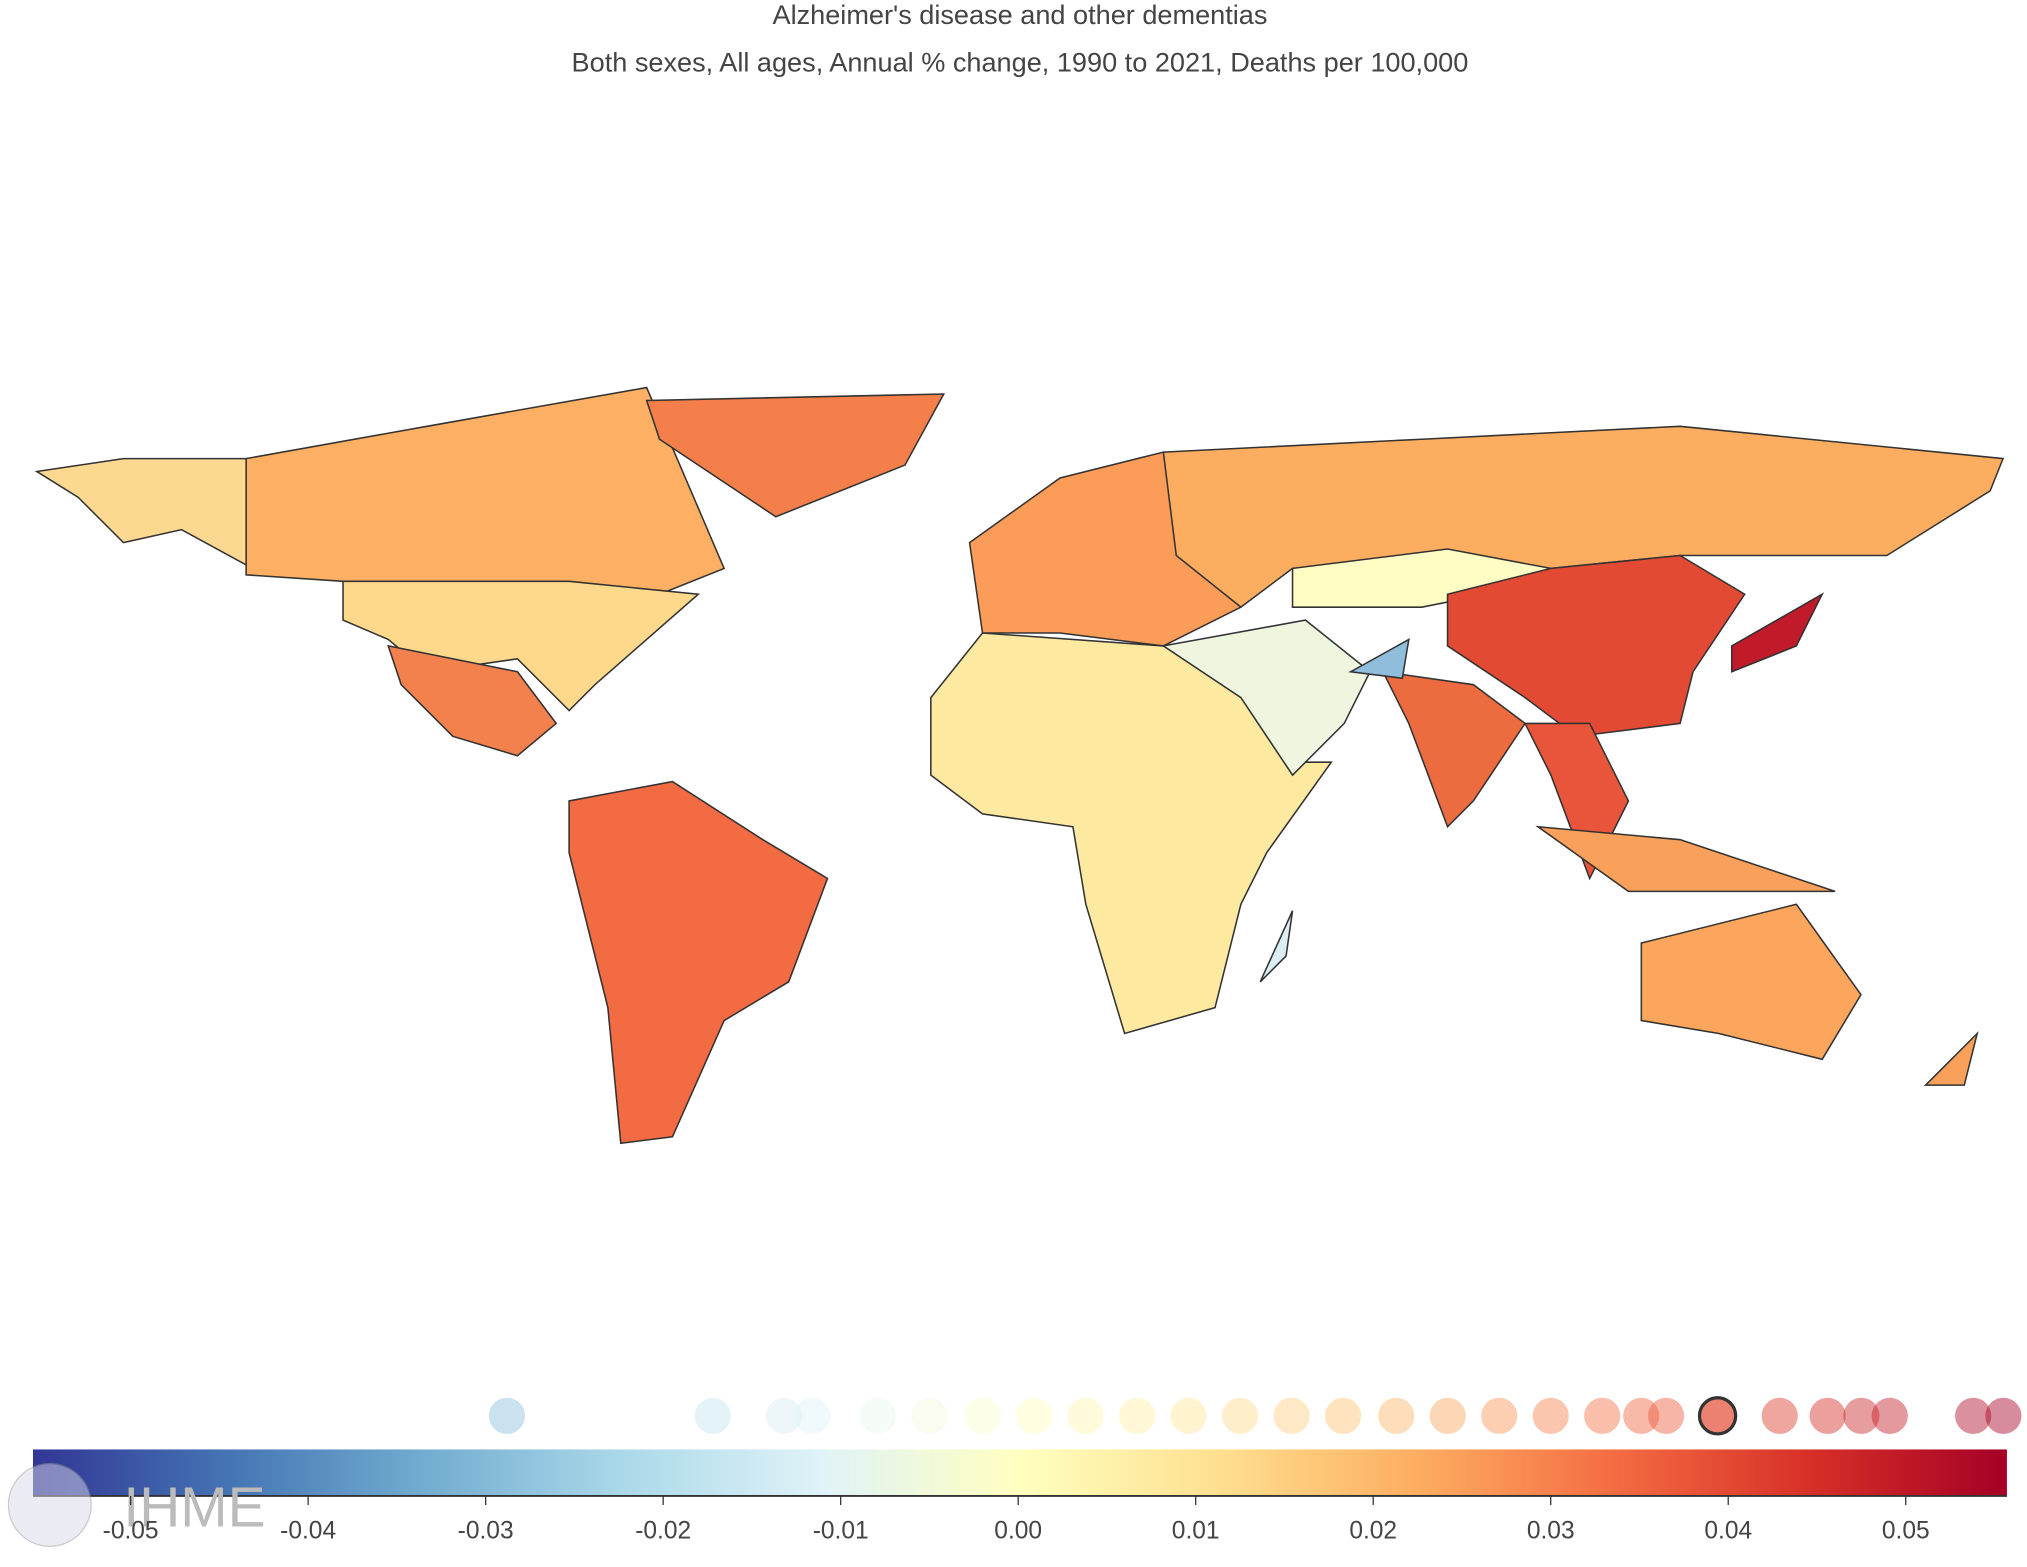 The image size is (2027, 1567). What do you see at coordinates (1019, 15) in the screenshot?
I see `chart-title: Alzheimer's disease and other dementias` at bounding box center [1019, 15].